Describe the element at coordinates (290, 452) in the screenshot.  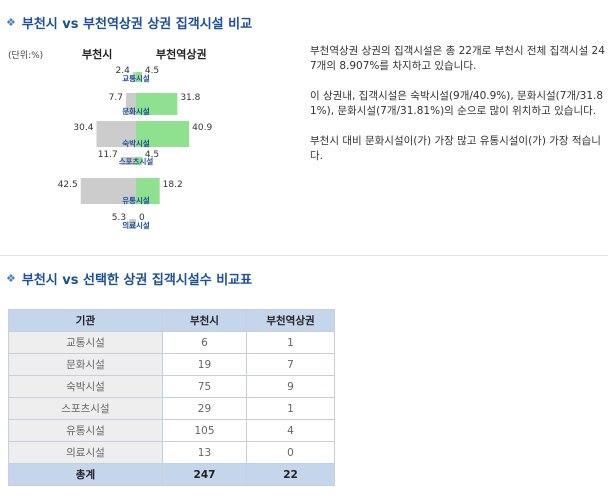
I see `table-cell: 0` at that location.